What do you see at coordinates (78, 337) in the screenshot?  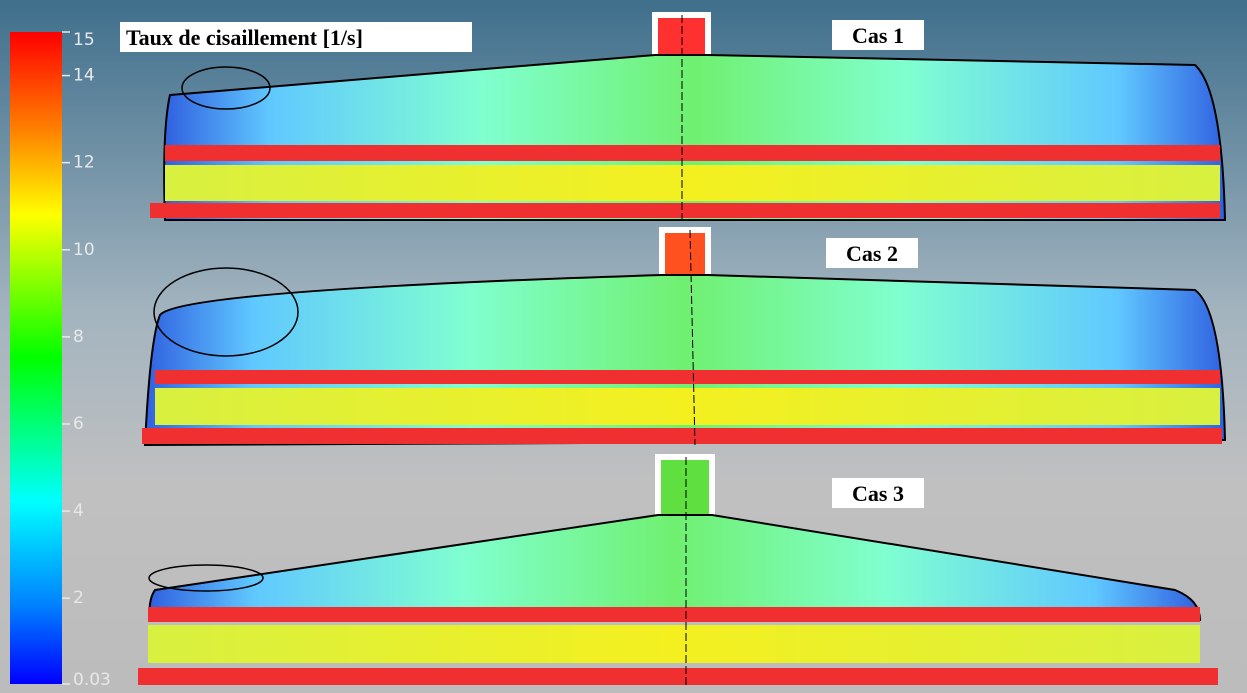 I see `colorbar-tick-label: 8` at bounding box center [78, 337].